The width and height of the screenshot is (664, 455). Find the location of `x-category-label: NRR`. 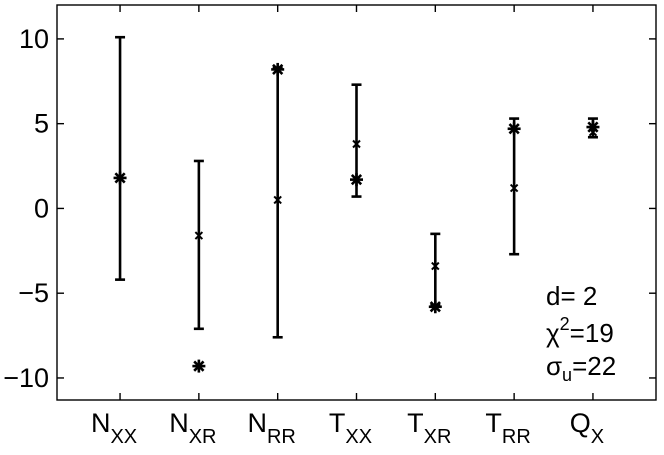

x-category-label: NRR is located at coordinates (271, 428).